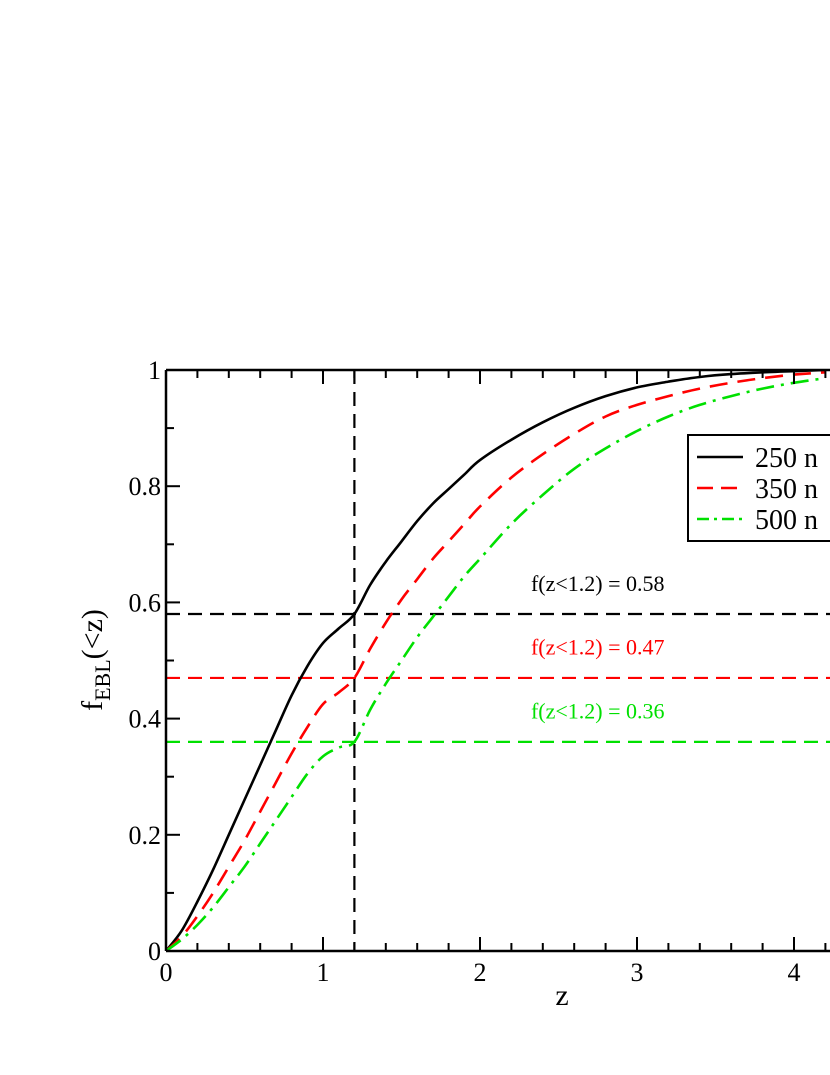  I want to click on x-tick-label: 4, so click(794, 972).